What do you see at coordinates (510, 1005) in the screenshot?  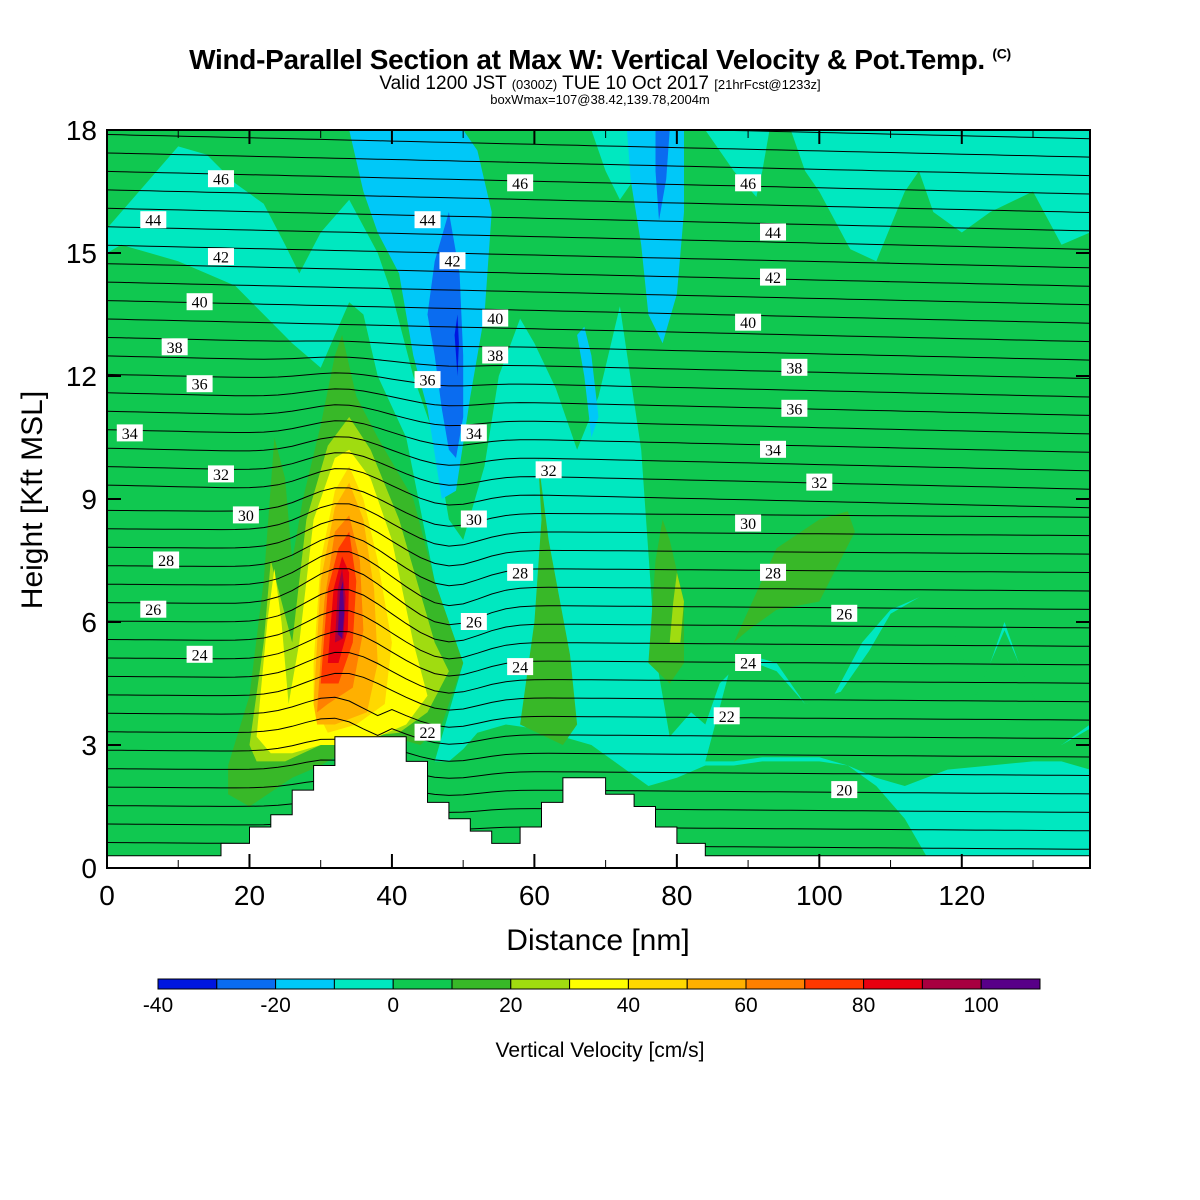 I see `colorbar-tick-label: 20` at bounding box center [510, 1005].